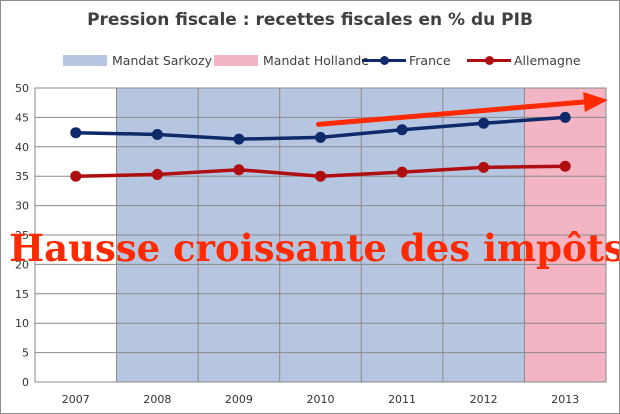 The image size is (620, 414). Describe the element at coordinates (314, 248) in the screenshot. I see `annotation-text: Hausse croissante des impôts!` at that location.